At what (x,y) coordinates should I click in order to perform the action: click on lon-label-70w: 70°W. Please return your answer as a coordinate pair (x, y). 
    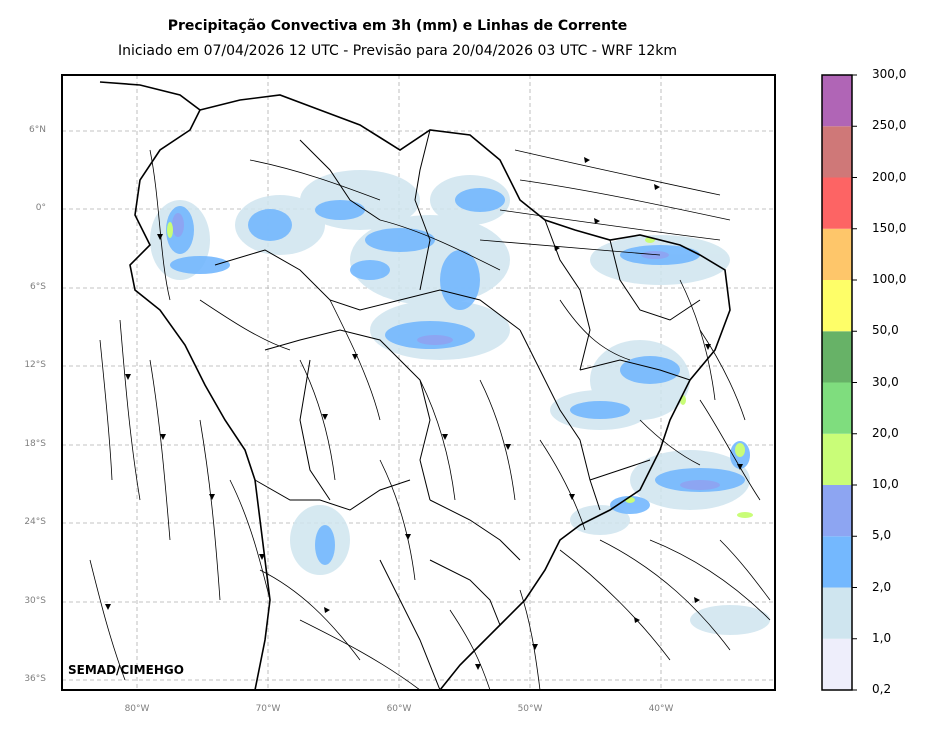
    Looking at the image, I should click on (268, 709).